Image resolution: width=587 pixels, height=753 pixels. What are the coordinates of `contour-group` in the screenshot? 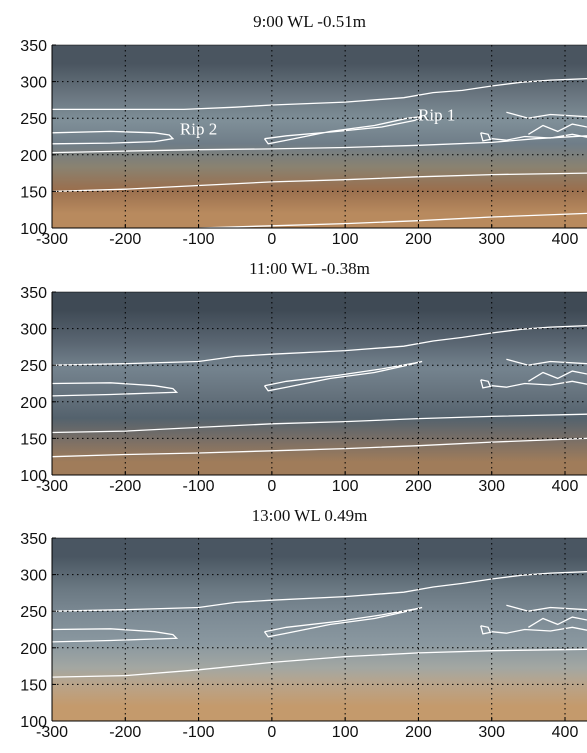 It's located at (319, 624).